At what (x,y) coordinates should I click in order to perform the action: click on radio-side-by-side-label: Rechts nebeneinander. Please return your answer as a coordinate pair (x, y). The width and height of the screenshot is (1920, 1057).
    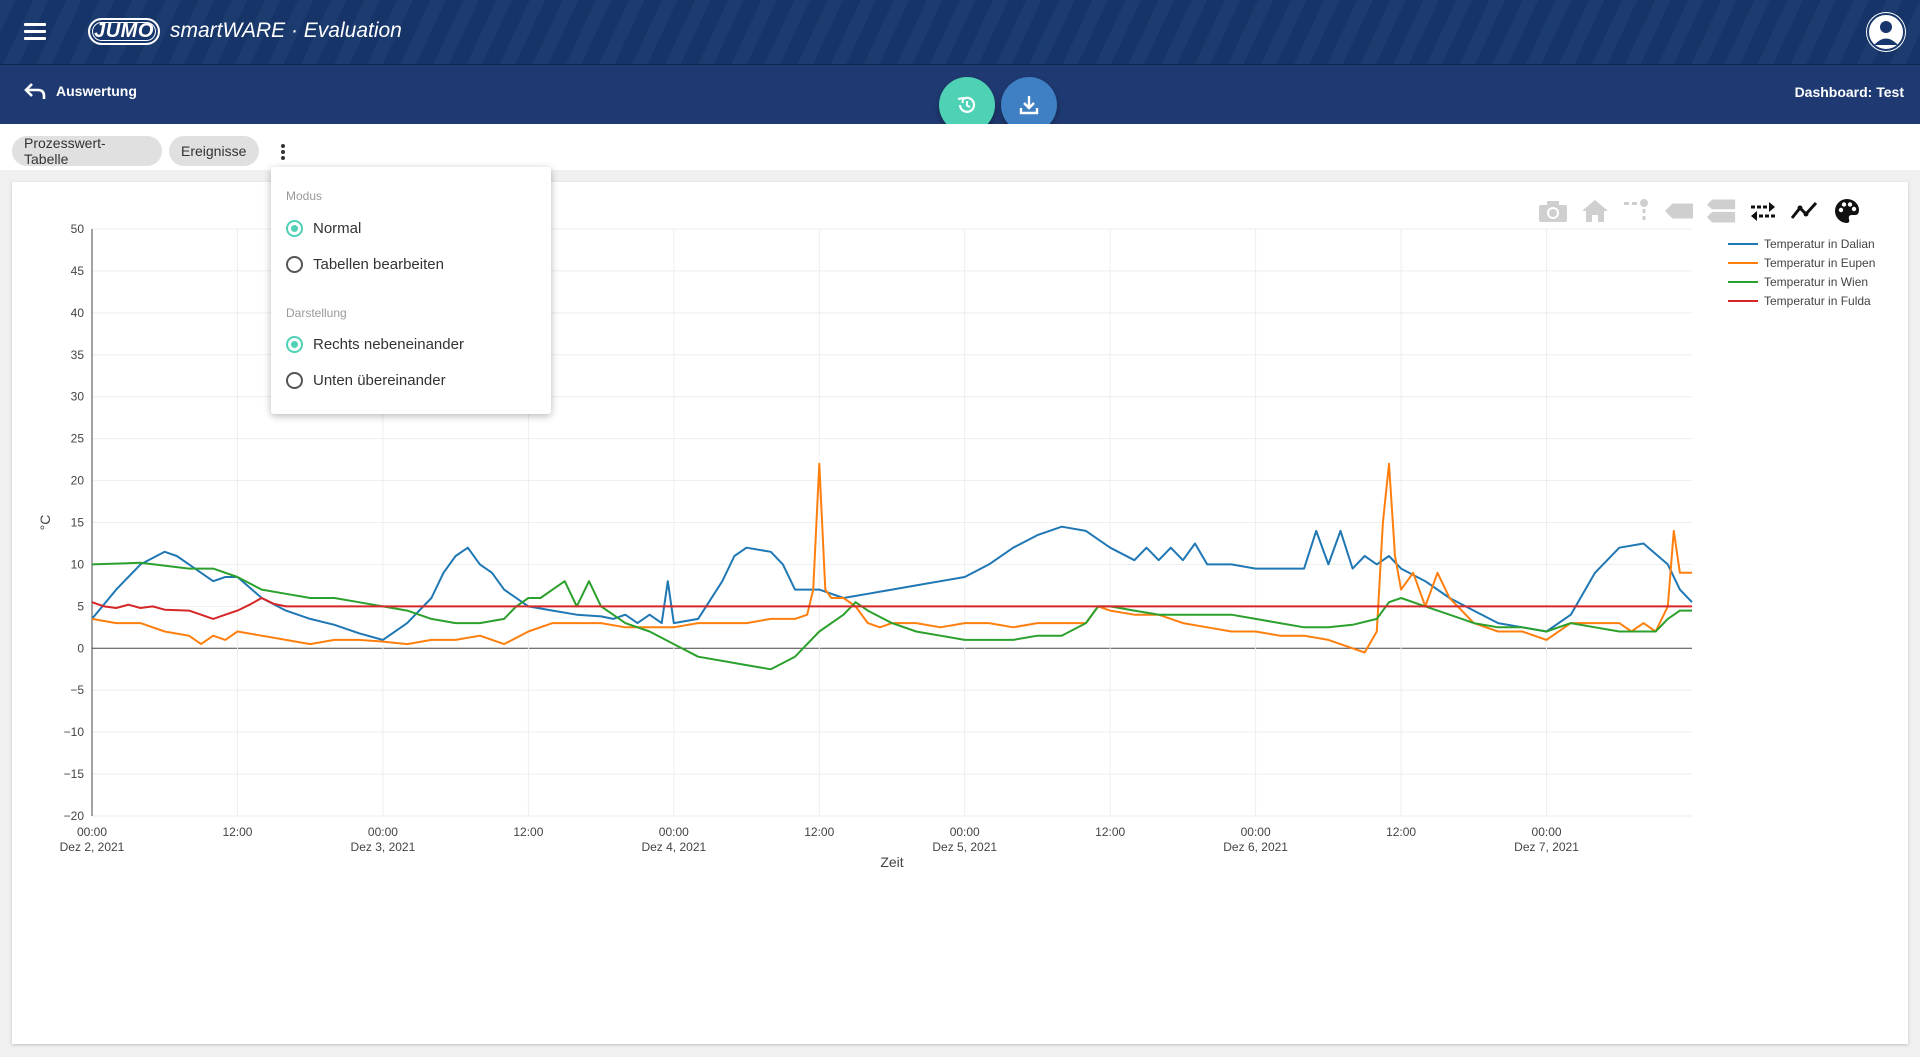
    Looking at the image, I should click on (388, 344).